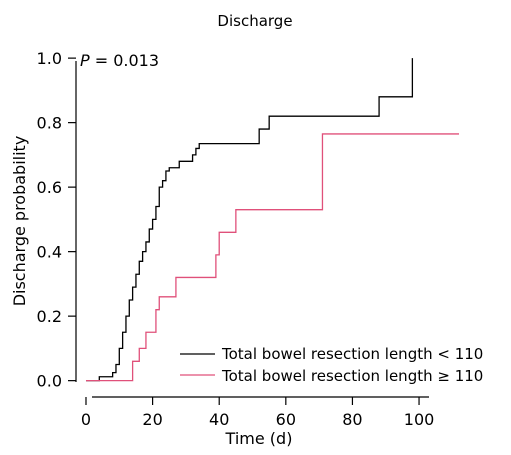  What do you see at coordinates (49, 58) in the screenshot?
I see `y-tick-label: 1.0` at bounding box center [49, 58].